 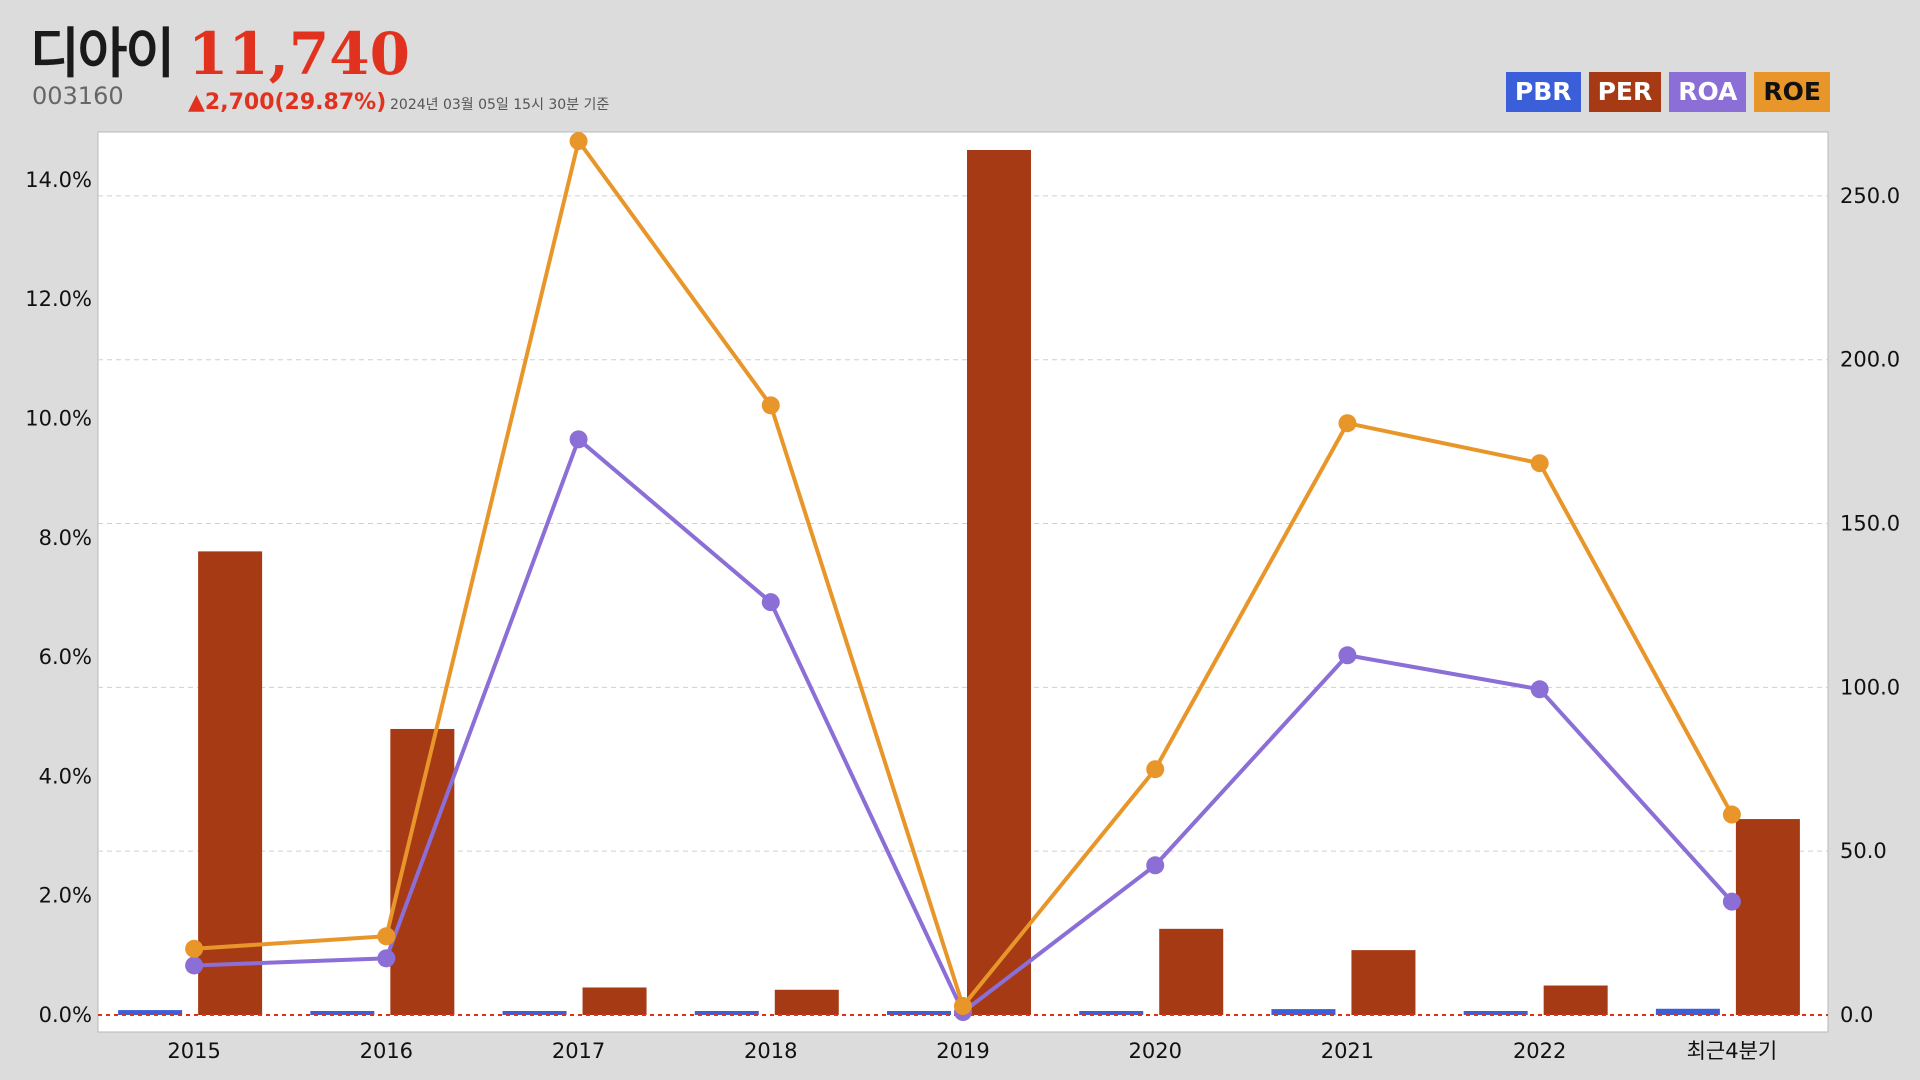 What do you see at coordinates (1870, 360) in the screenshot?
I see `right-axis-tick: 200.0` at bounding box center [1870, 360].